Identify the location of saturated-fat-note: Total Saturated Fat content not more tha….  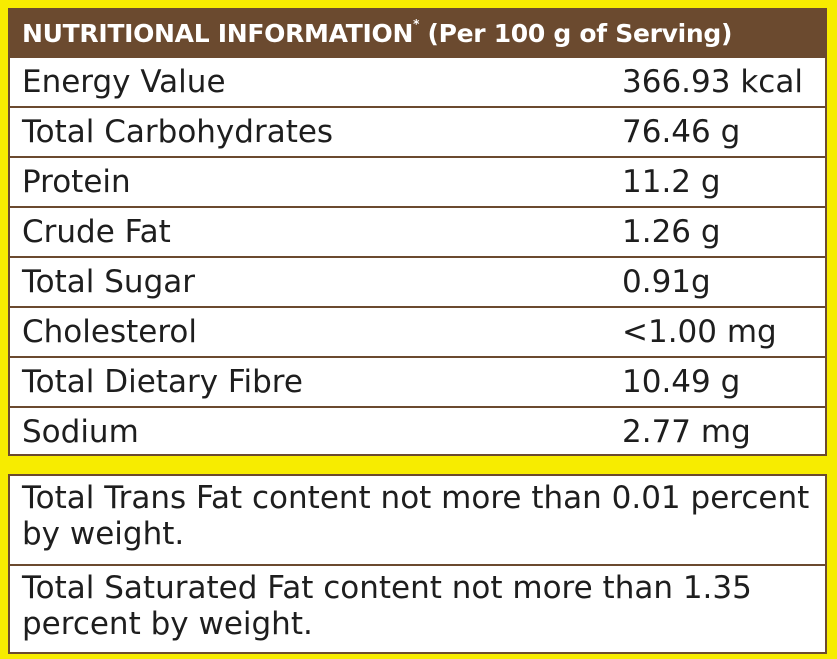
(417, 608).